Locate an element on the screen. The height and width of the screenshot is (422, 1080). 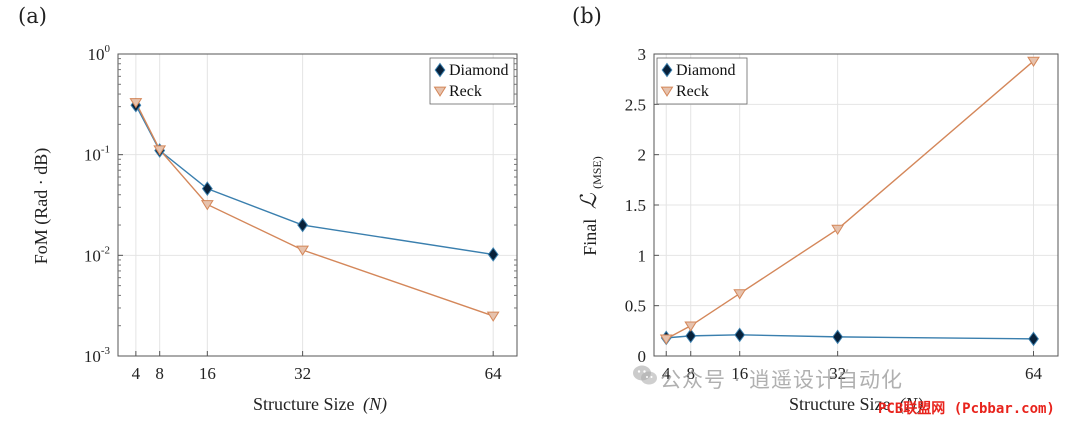
y-tick-label: 1.5 is located at coordinates (635, 205).